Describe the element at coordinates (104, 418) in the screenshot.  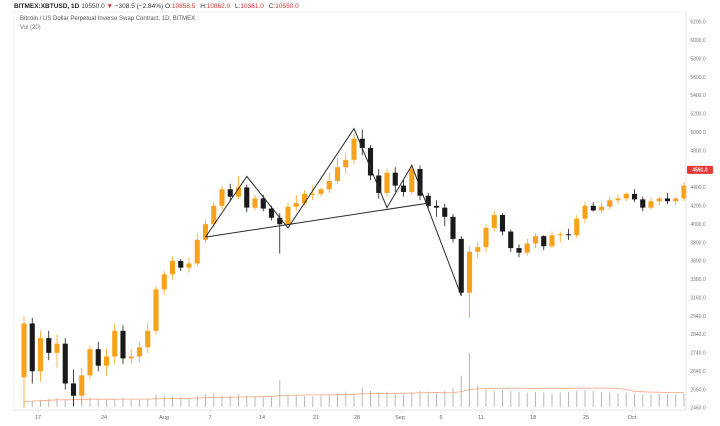
I see `time-tick-label: 24` at that location.